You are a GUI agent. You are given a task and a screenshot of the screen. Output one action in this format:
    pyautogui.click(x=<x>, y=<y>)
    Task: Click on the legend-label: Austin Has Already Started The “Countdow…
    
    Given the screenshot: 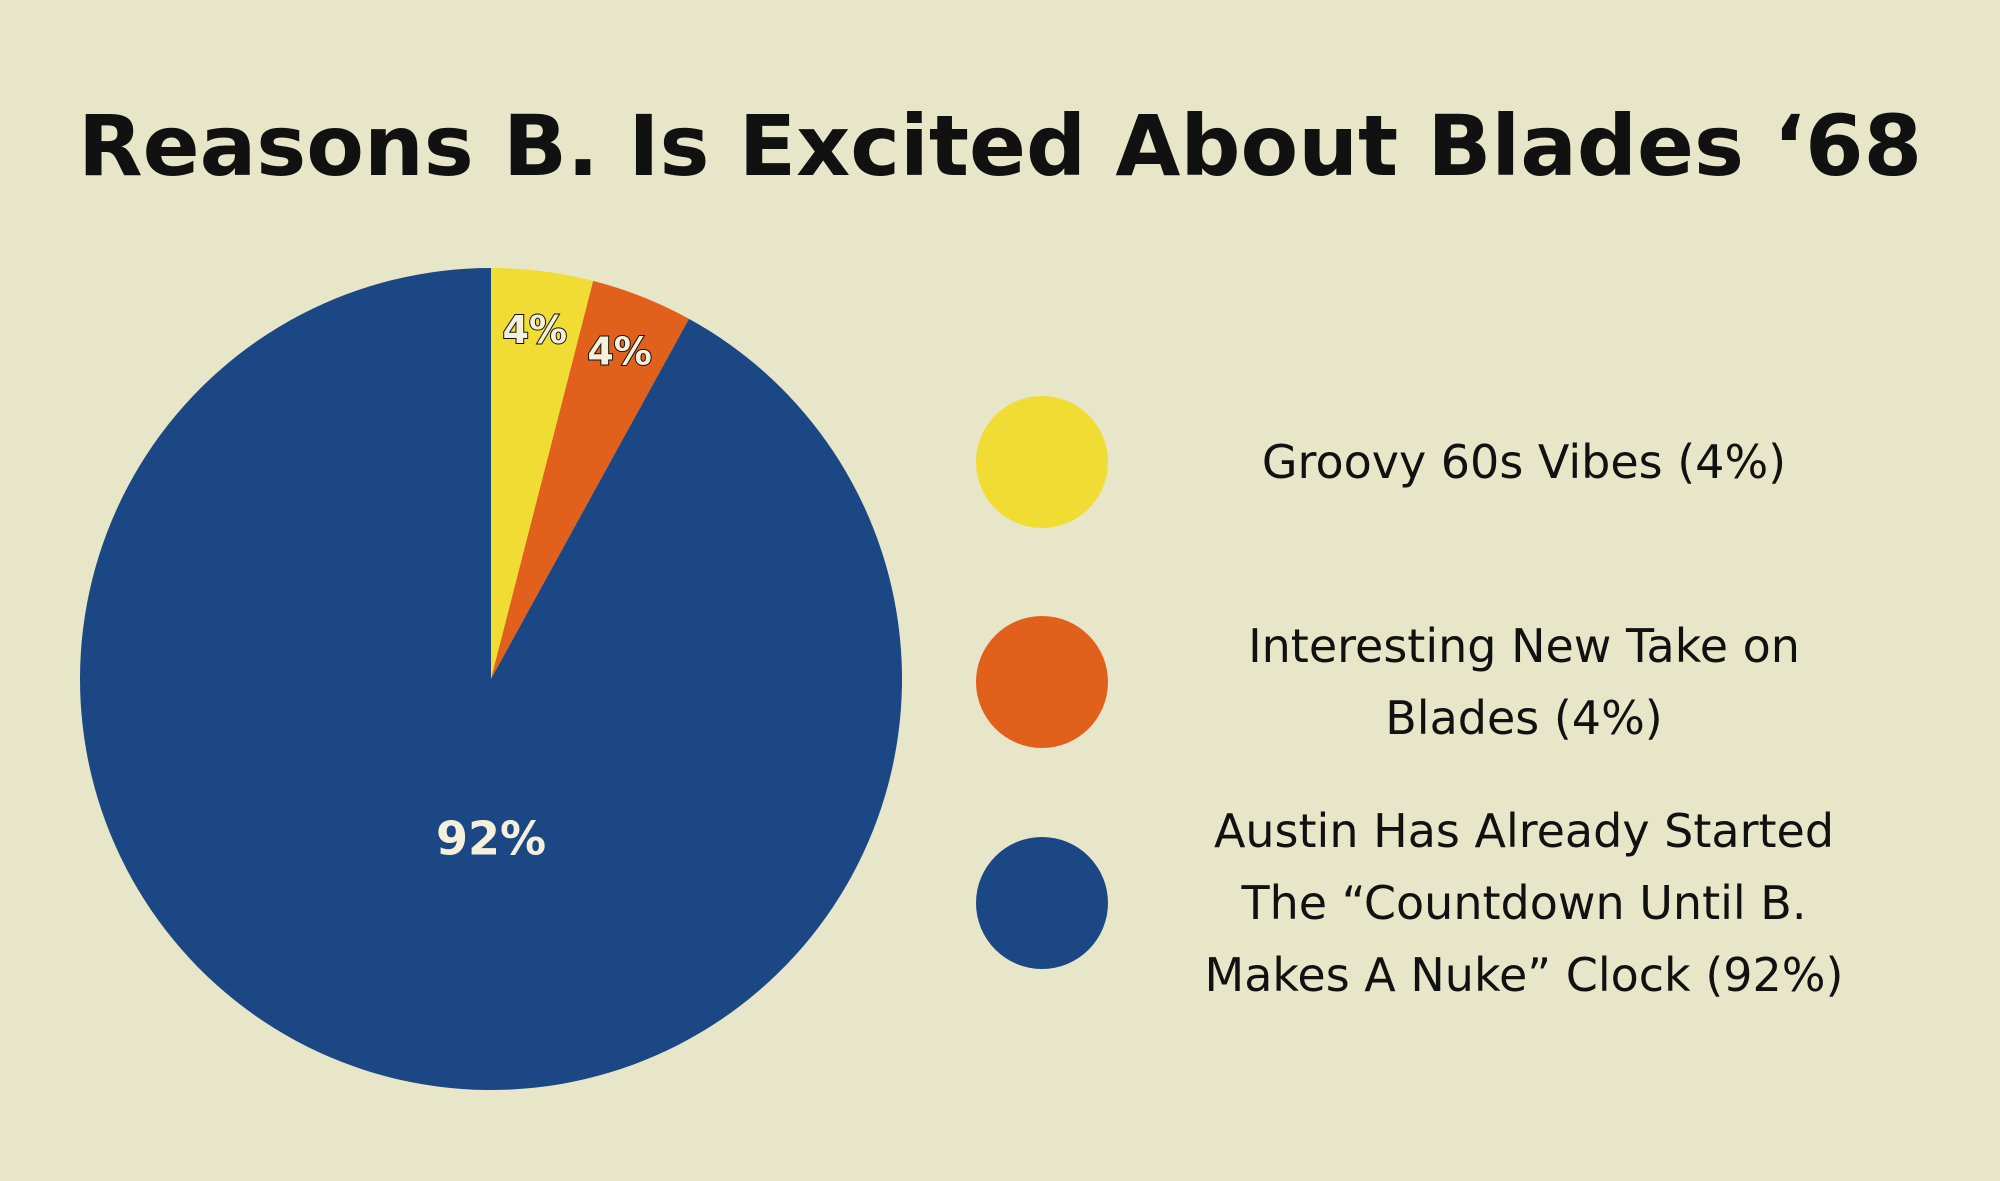 What is the action you would take?
    pyautogui.click(x=1524, y=903)
    